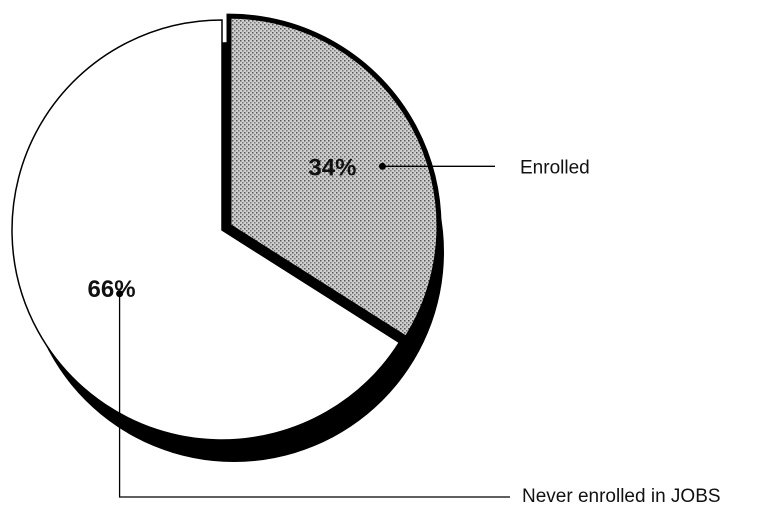 The width and height of the screenshot is (775, 516). I want to click on category-label: Never enrolled in JOBS, so click(621, 496).